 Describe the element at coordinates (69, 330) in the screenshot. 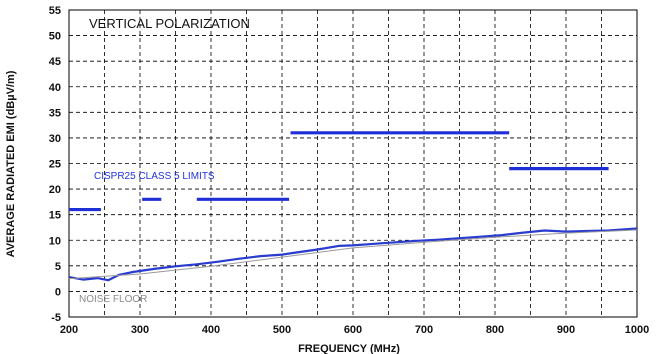

I see `x-tick-label: 200` at that location.